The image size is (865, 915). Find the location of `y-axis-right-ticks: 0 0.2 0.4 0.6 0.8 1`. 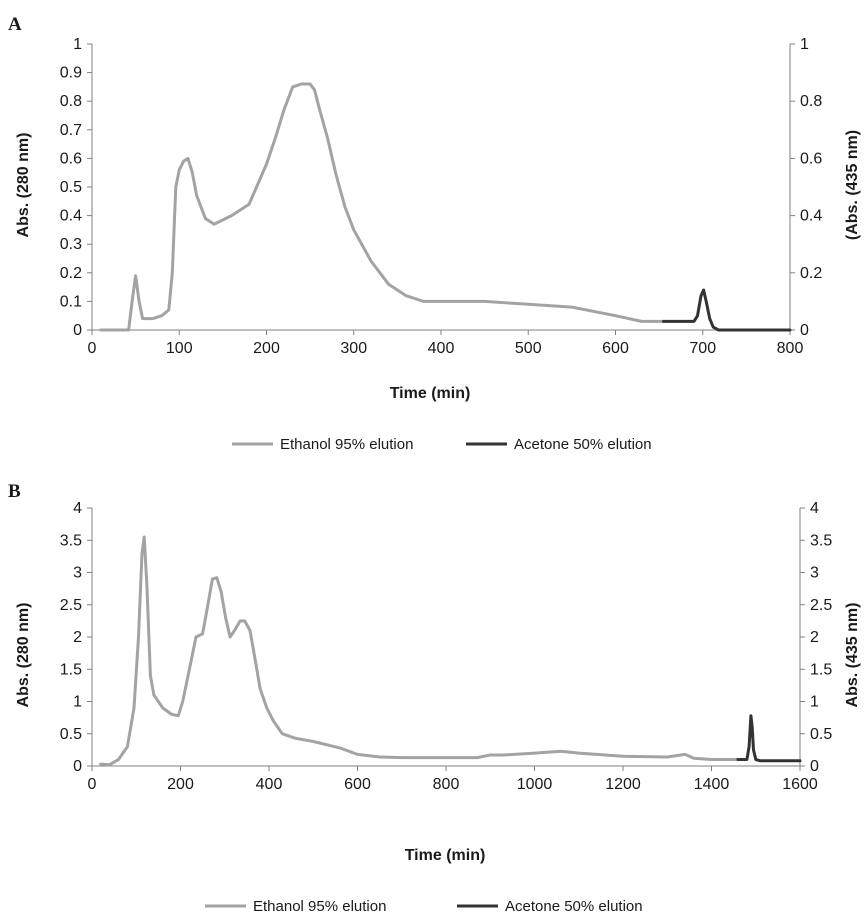

y-axis-right-ticks: 0 0.2 0.4 0.6 0.8 1 is located at coordinates (806, 187).